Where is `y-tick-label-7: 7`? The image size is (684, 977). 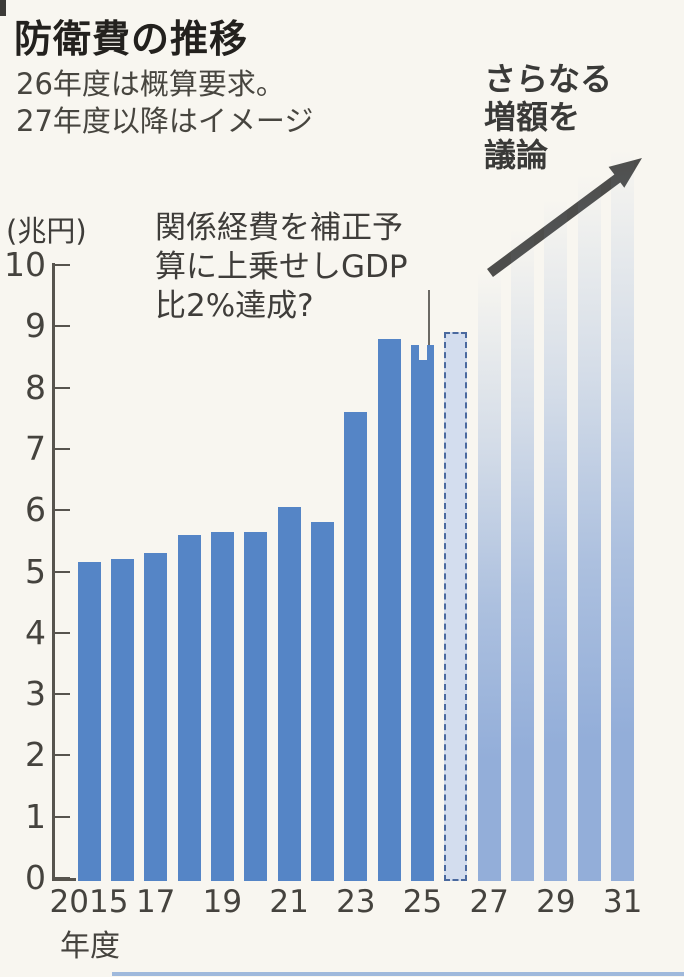
y-tick-label-7: 7 is located at coordinates (35, 448).